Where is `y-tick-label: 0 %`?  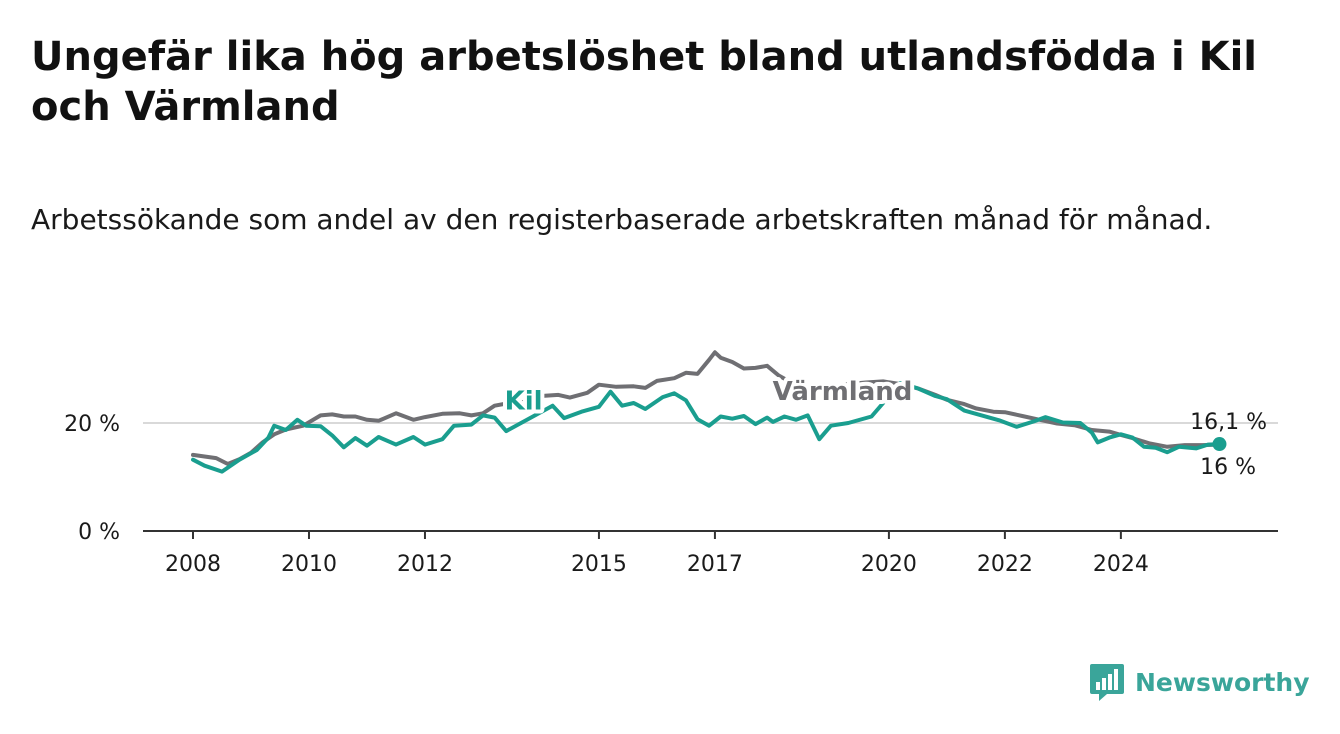
y-tick-label: 0 % is located at coordinates (99, 532).